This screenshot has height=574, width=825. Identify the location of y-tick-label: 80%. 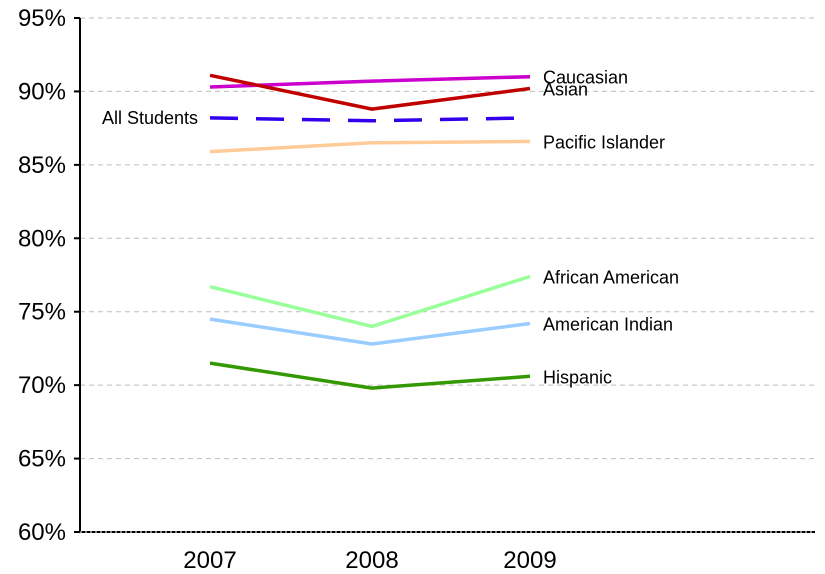
(42, 238).